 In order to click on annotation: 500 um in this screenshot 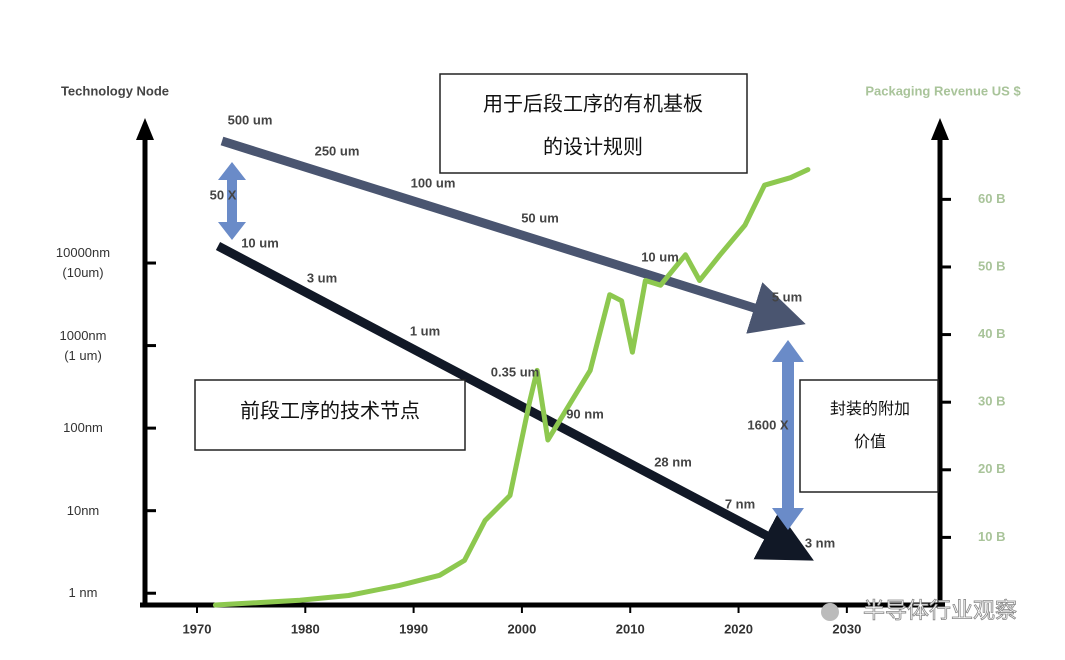, I will do `click(250, 119)`.